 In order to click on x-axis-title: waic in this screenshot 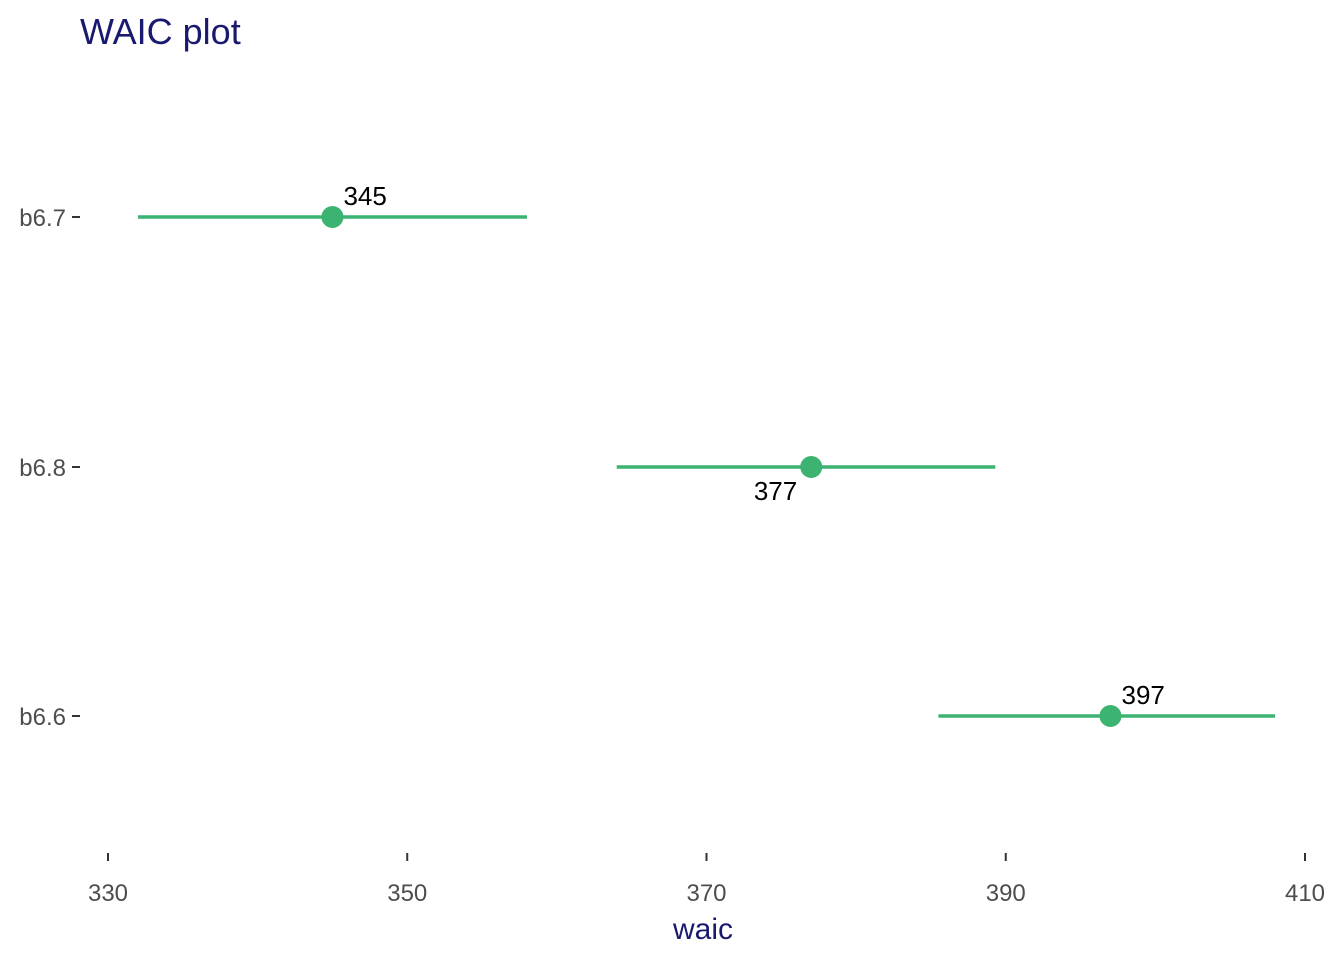, I will do `click(702, 929)`.